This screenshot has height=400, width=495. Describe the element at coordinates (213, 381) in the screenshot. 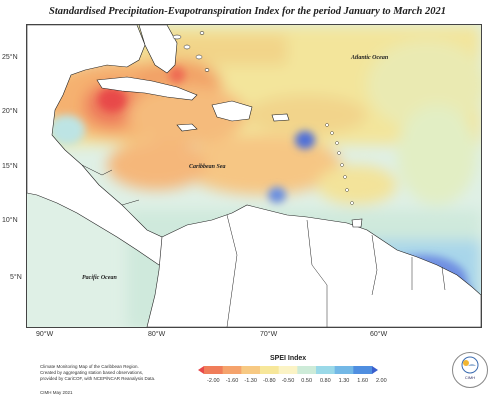

I see `legend-tick-label: -2.00` at that location.